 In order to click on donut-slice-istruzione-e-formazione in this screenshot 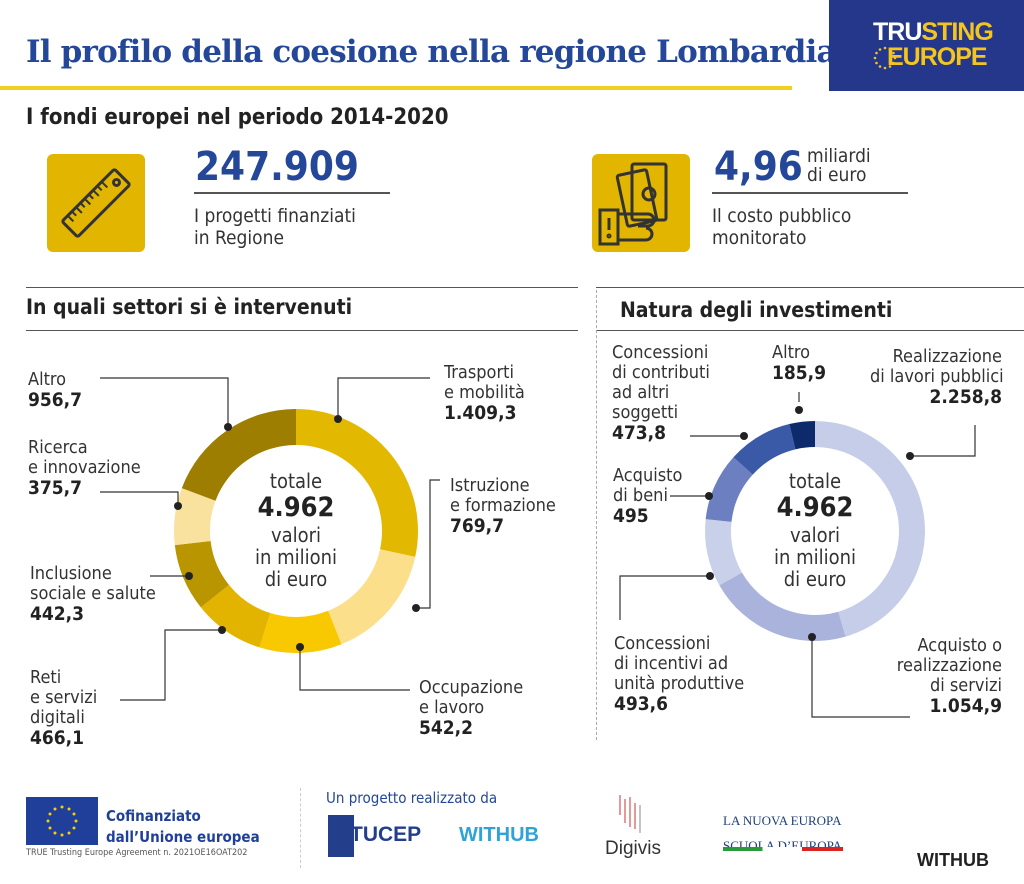, I will do `click(372, 597)`.